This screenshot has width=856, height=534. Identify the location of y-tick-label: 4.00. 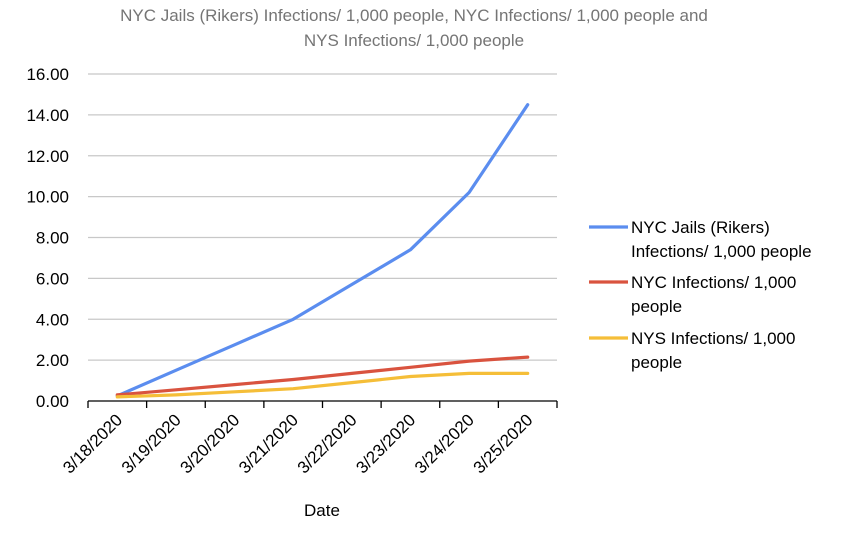
(52, 319).